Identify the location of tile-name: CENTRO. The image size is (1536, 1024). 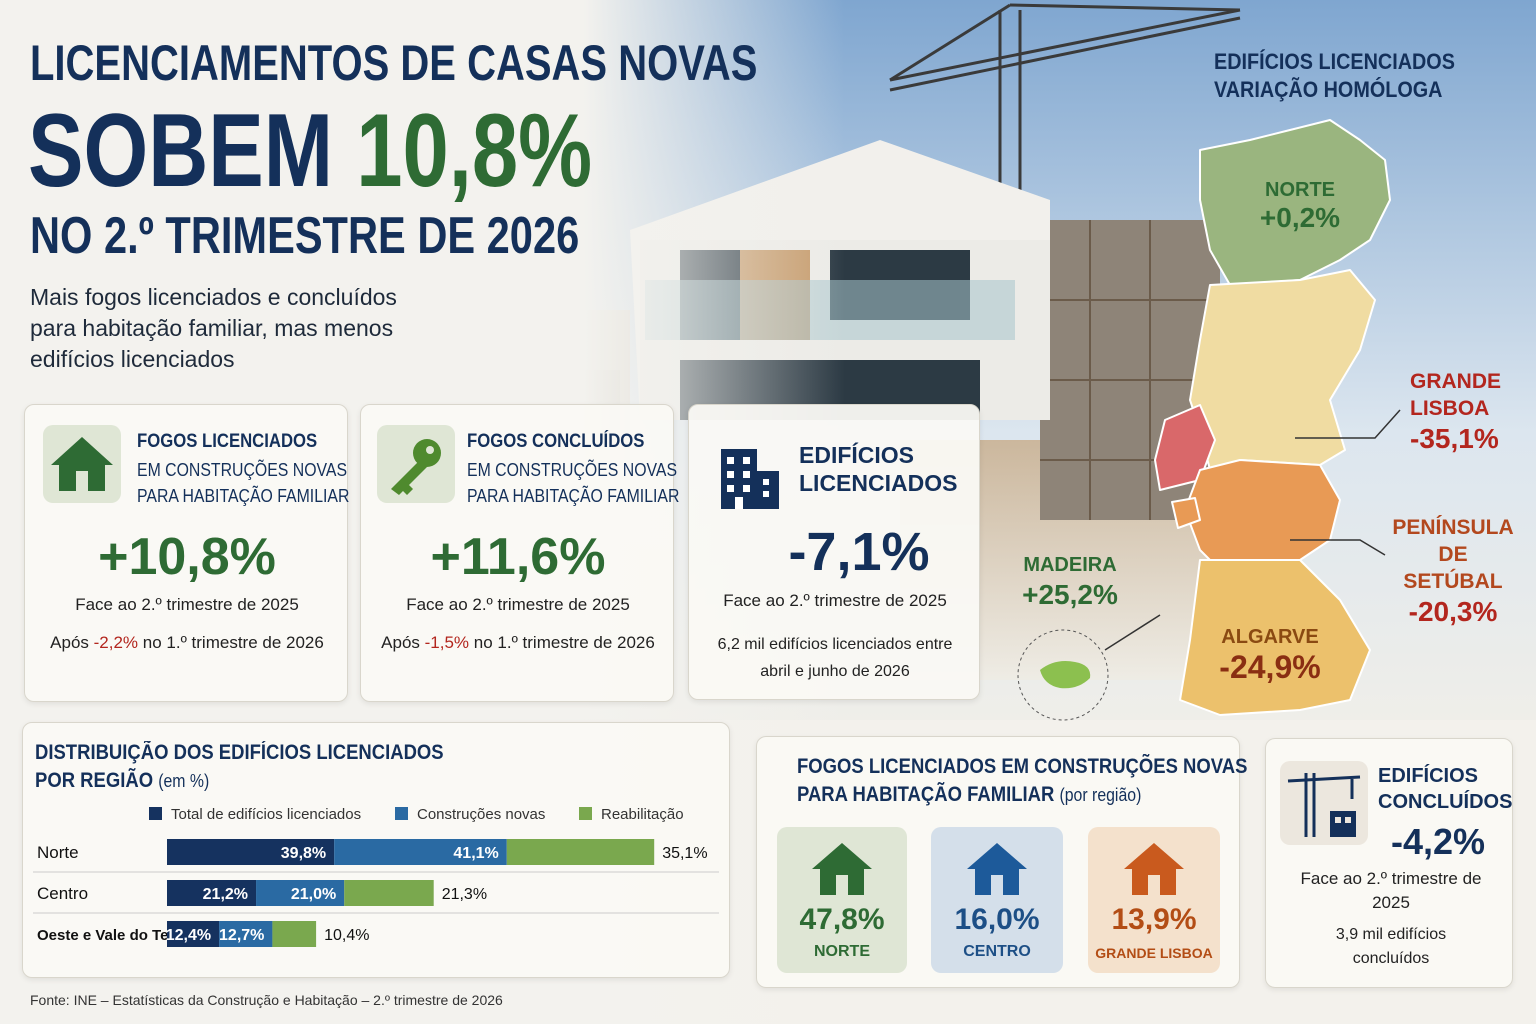
(997, 951).